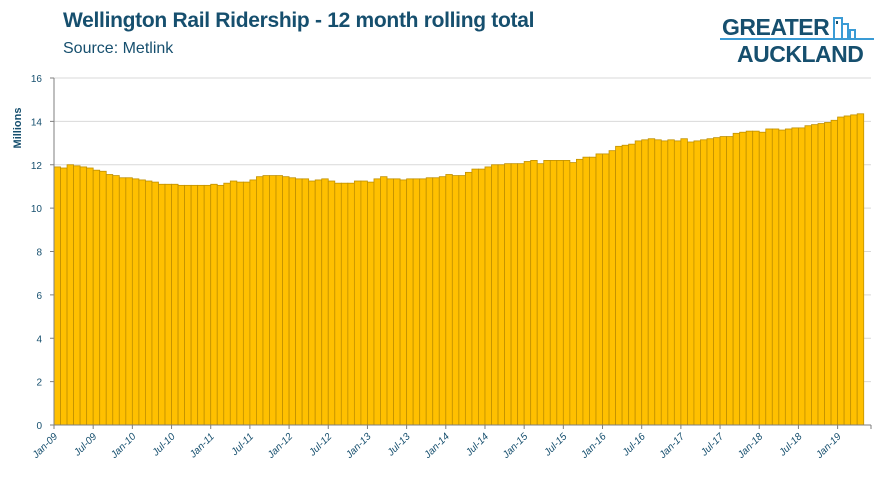  What do you see at coordinates (829, 446) in the screenshot?
I see `x-tick-label: Jan-19` at bounding box center [829, 446].